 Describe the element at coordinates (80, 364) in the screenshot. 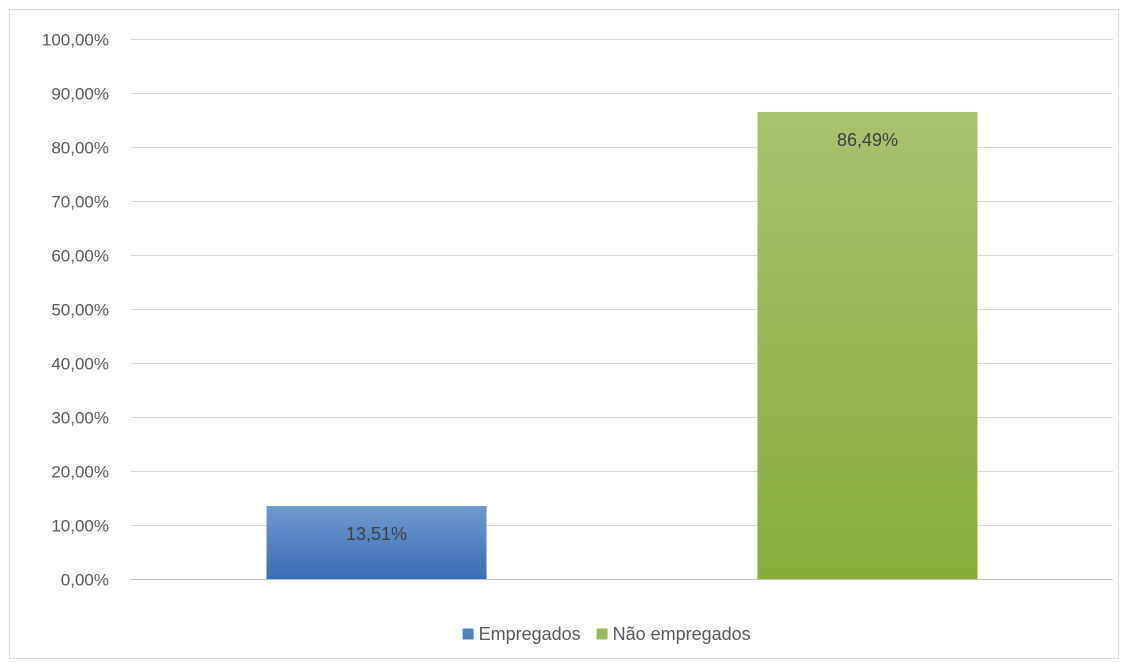

I see `y-tick-label: 40,00%` at that location.